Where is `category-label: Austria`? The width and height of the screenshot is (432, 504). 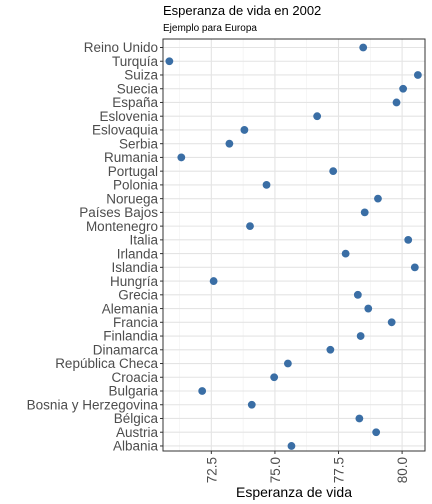 category-label: Austria is located at coordinates (137, 432).